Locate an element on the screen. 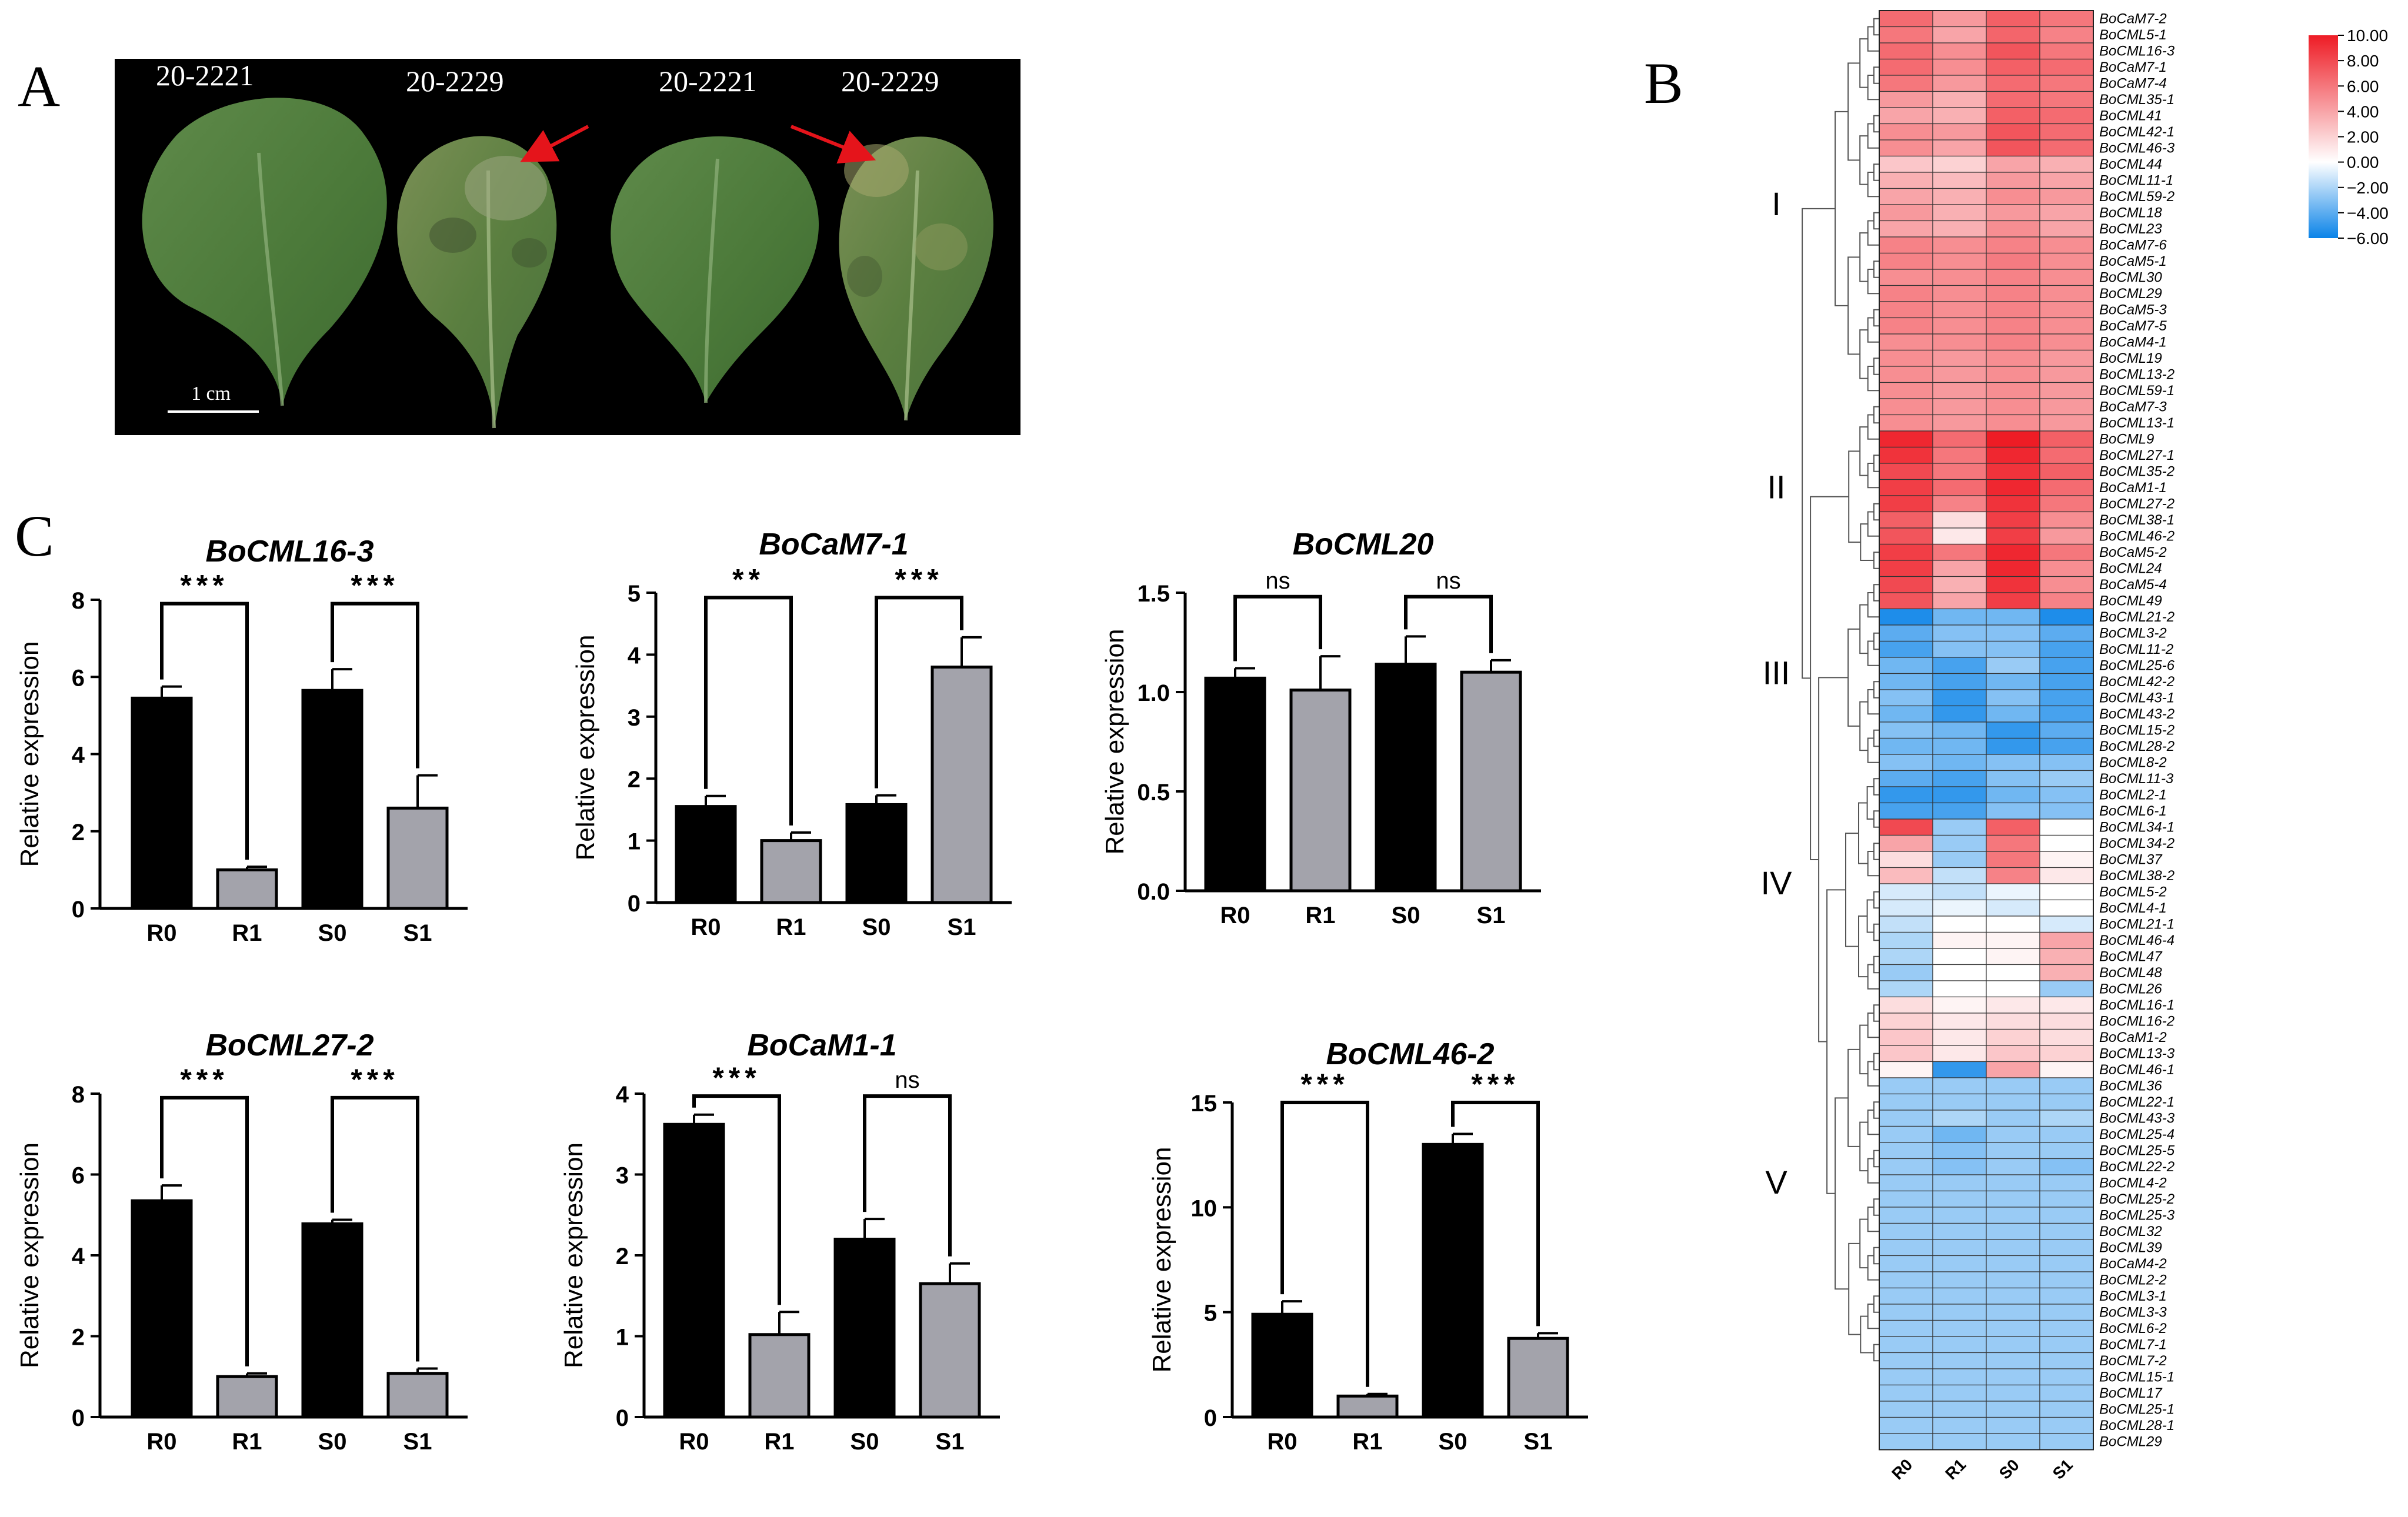  significance-label: *** is located at coordinates (1495, 1084).